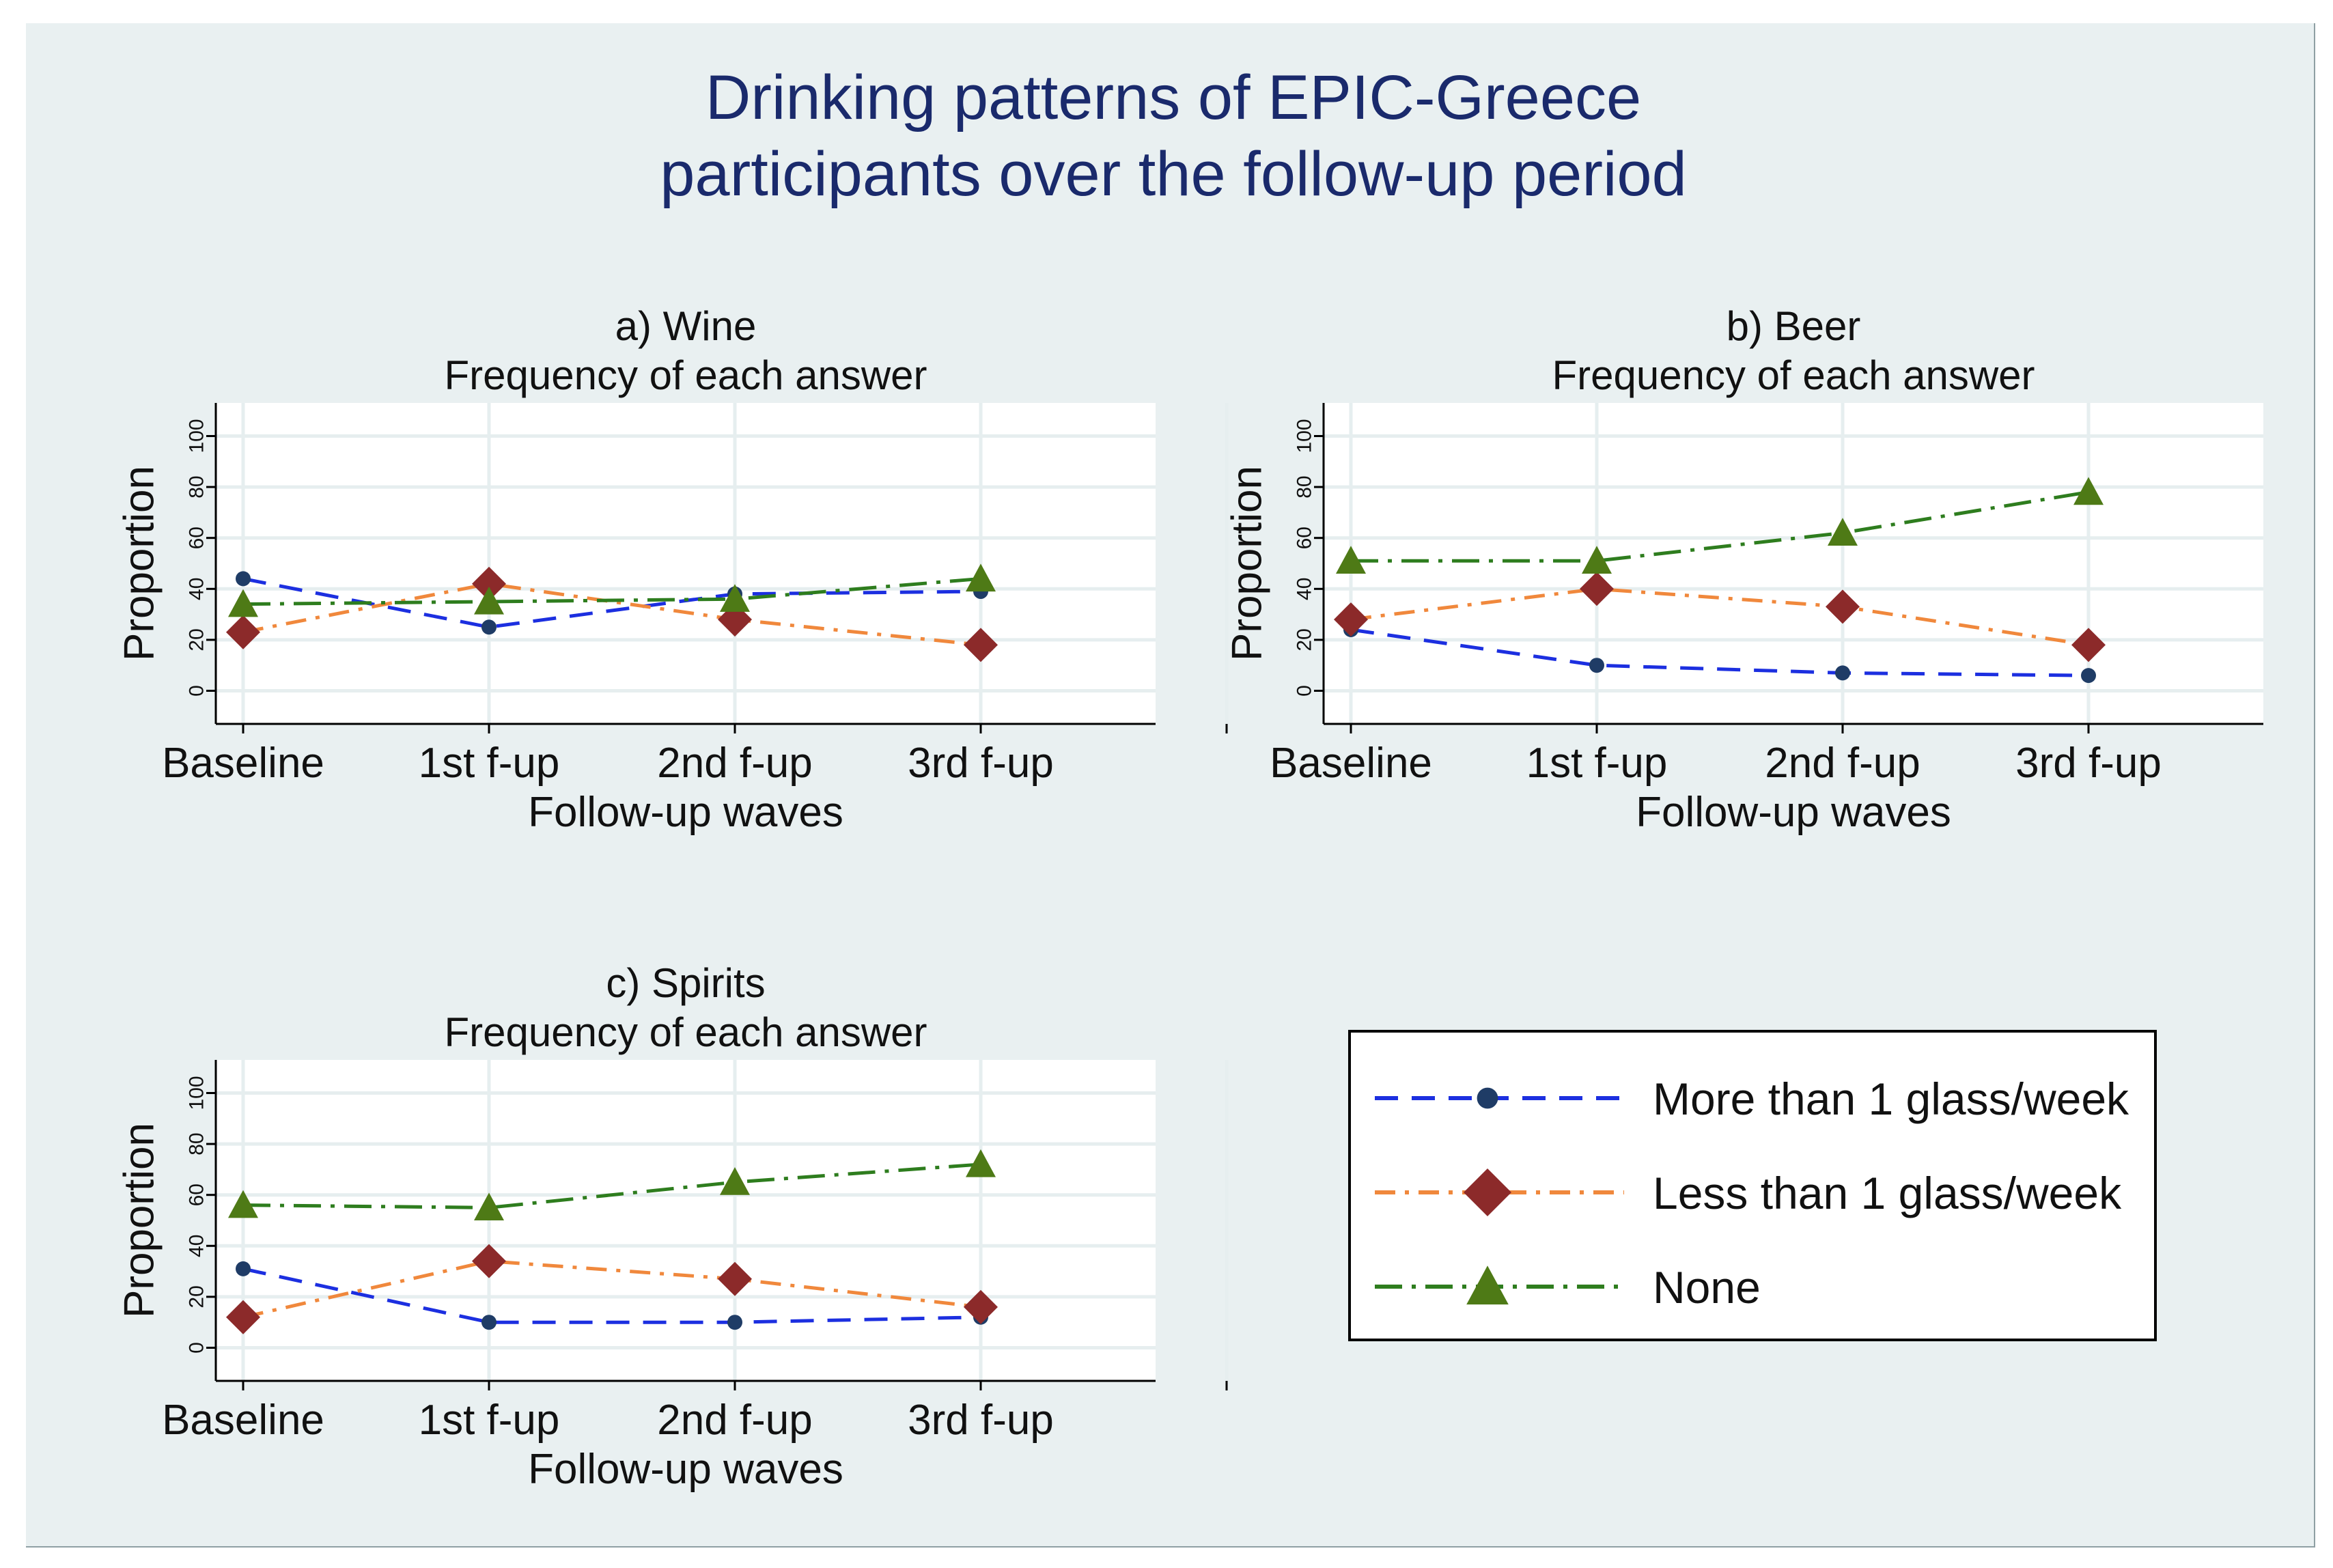 This screenshot has height=1568, width=2333. What do you see at coordinates (1888, 1193) in the screenshot?
I see `legend-less-label: Less than 1 glass/week` at bounding box center [1888, 1193].